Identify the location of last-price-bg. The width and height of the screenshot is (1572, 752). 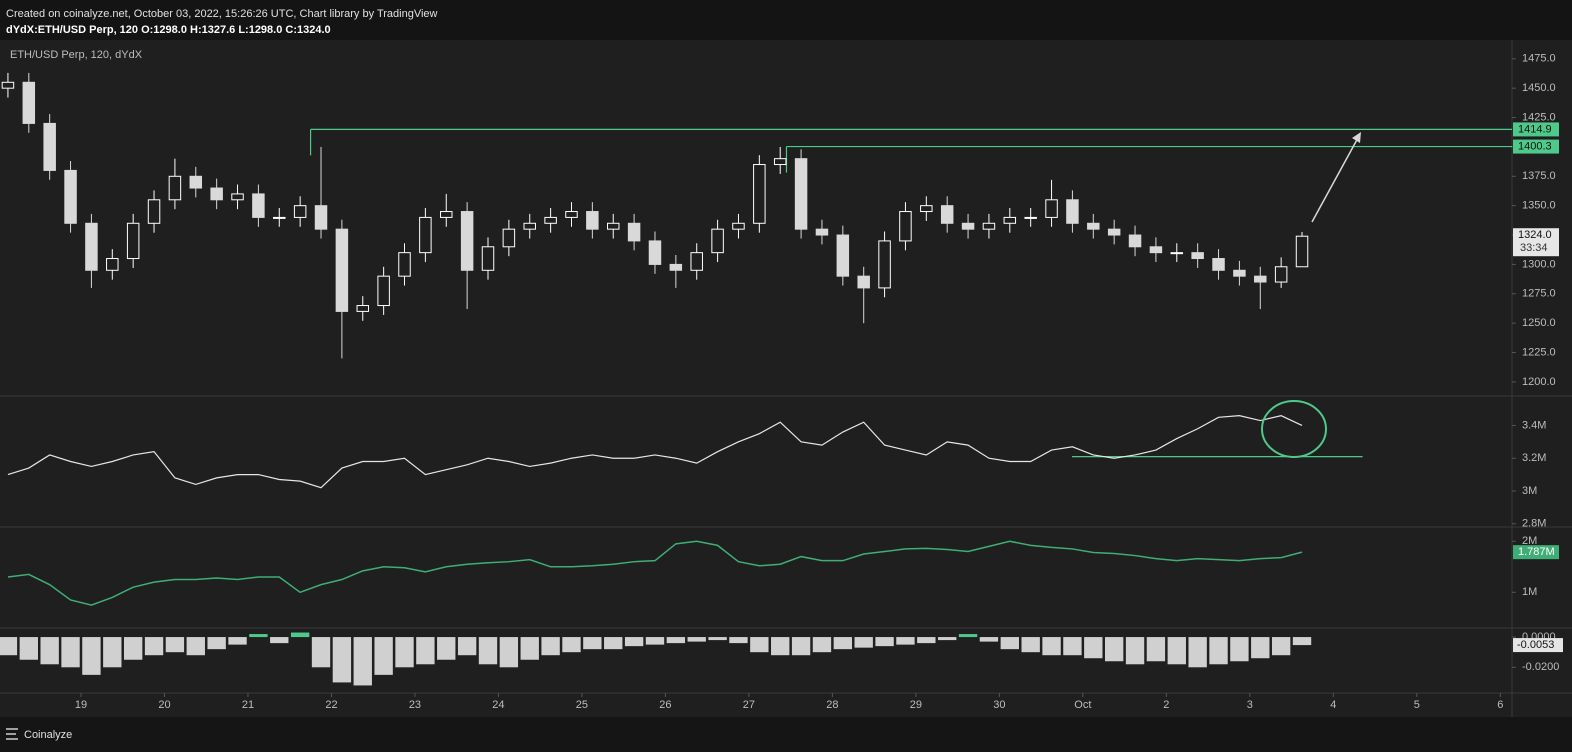
(1536, 242).